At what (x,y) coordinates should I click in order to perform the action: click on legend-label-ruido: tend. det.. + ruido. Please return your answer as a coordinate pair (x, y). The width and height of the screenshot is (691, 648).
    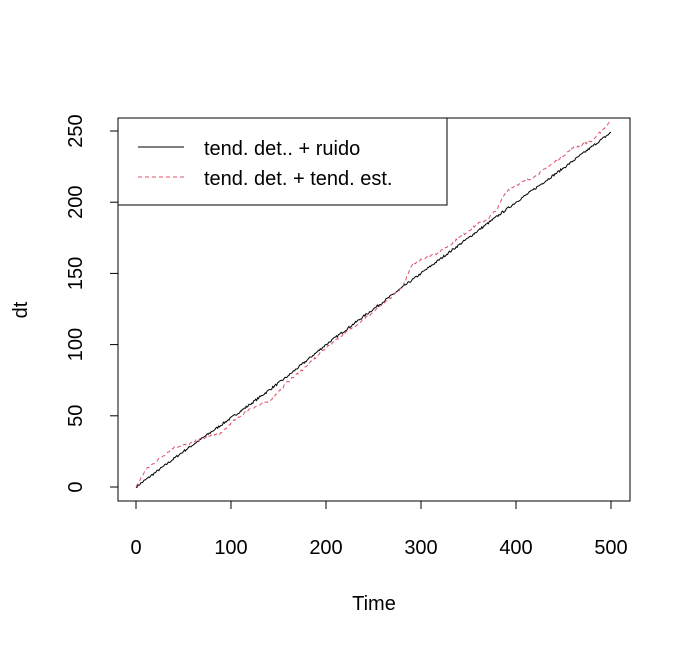
    Looking at the image, I should click on (282, 149).